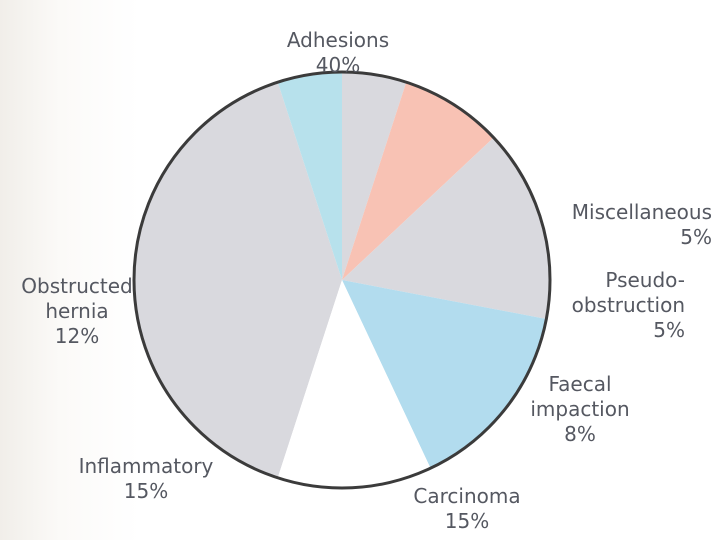  Describe the element at coordinates (338, 65) in the screenshot. I see `label-adhesions-pct: 40%` at that location.